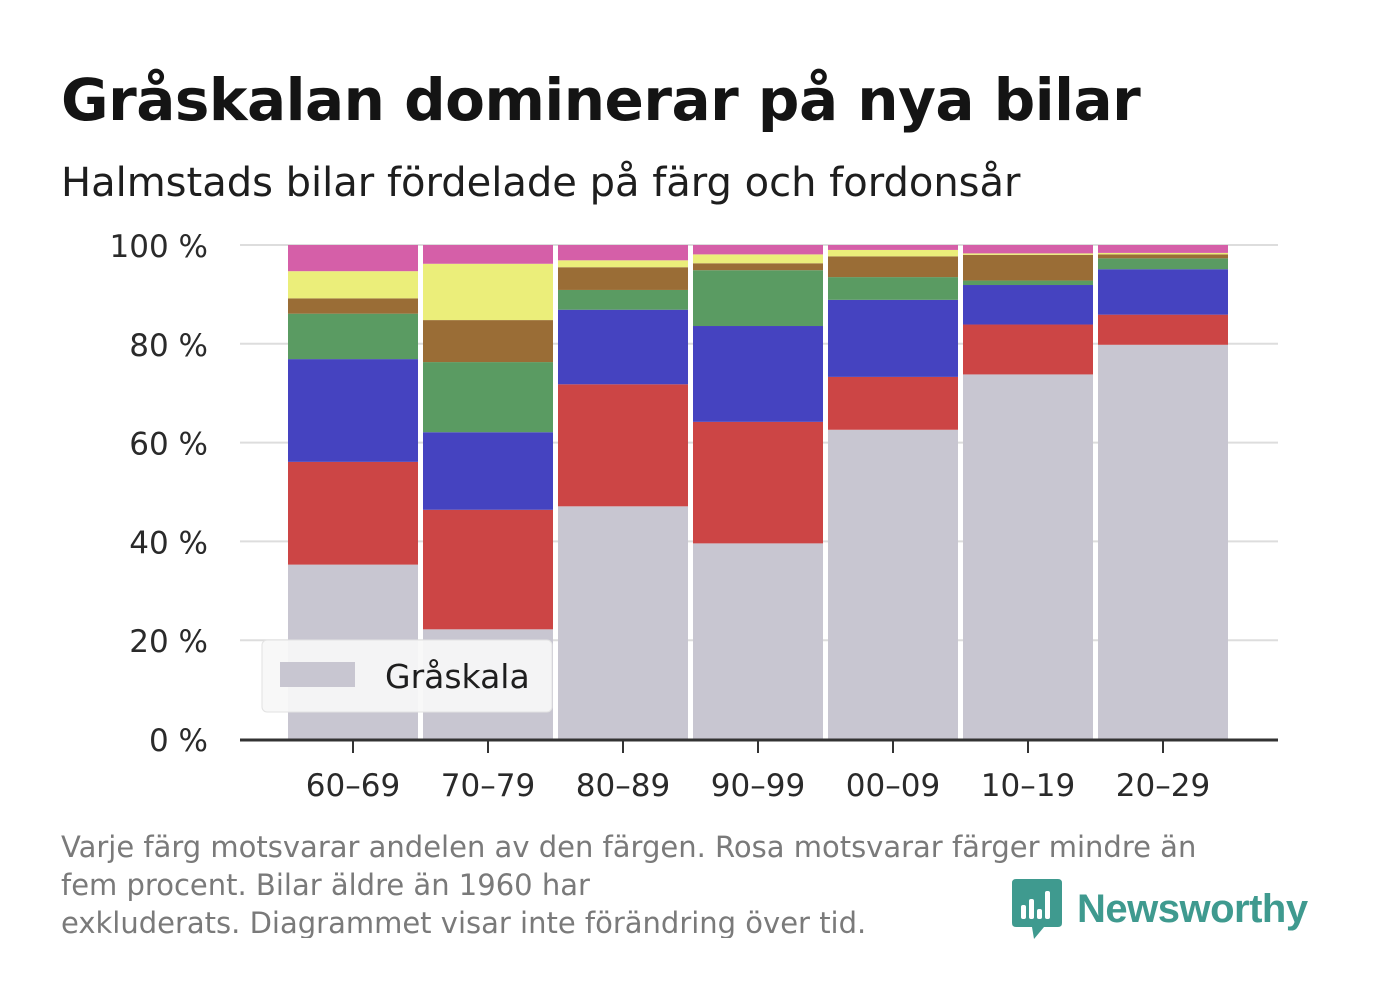 The height and width of the screenshot is (999, 1382). Describe the element at coordinates (1163, 786) in the screenshot. I see `x-tick-label: 20–29` at that location.